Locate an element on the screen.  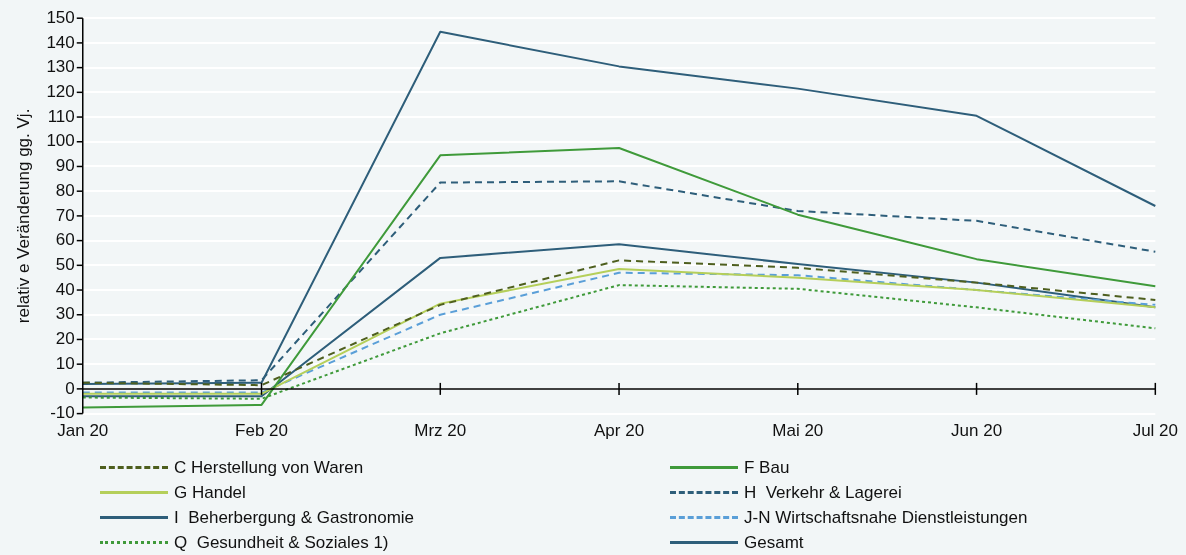
y-axis-title: relativ e Veränderung gg. Vj. is located at coordinates (23, 216).